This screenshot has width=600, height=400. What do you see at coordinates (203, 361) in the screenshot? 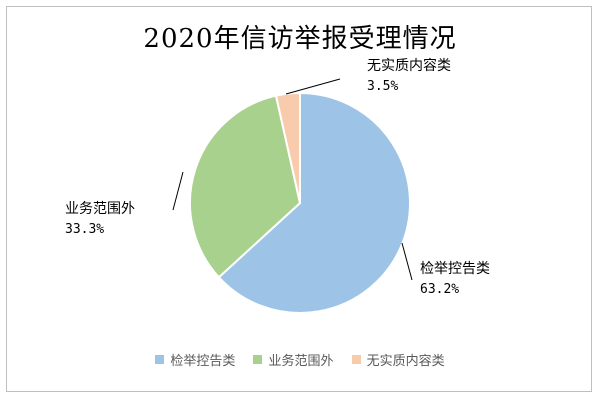
I see `legend-label-0: 检举控告类` at bounding box center [203, 361].